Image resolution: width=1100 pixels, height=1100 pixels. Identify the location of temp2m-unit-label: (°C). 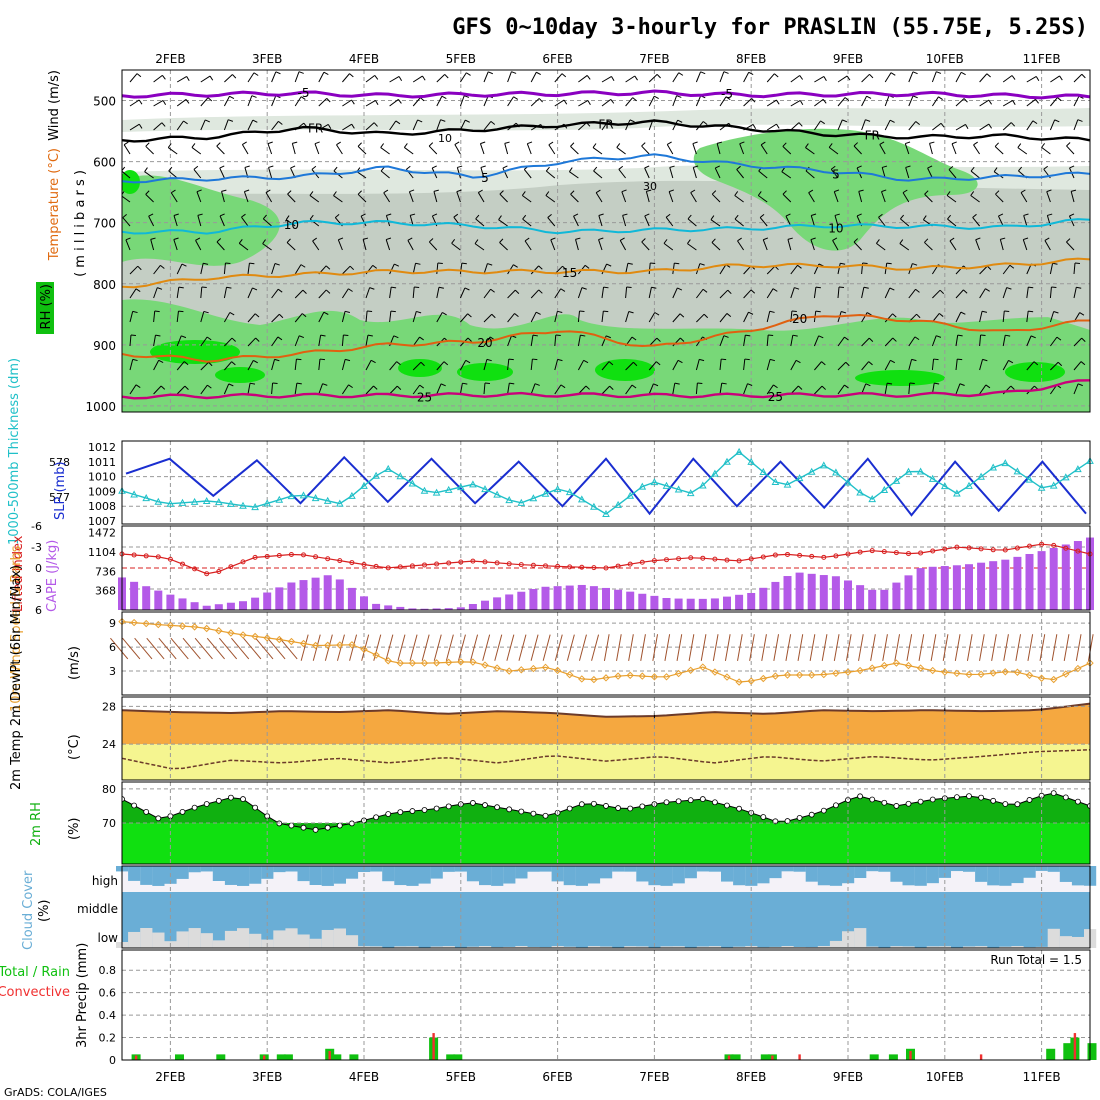
(74, 747).